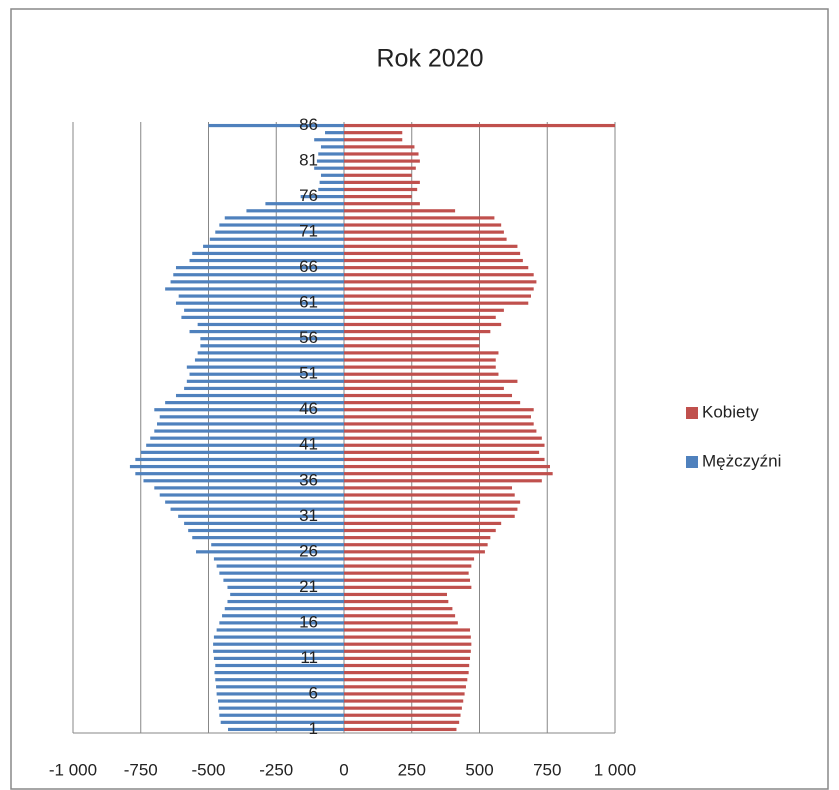 The image size is (839, 790). Describe the element at coordinates (308, 479) in the screenshot. I see `y-tick-label: 36` at that location.